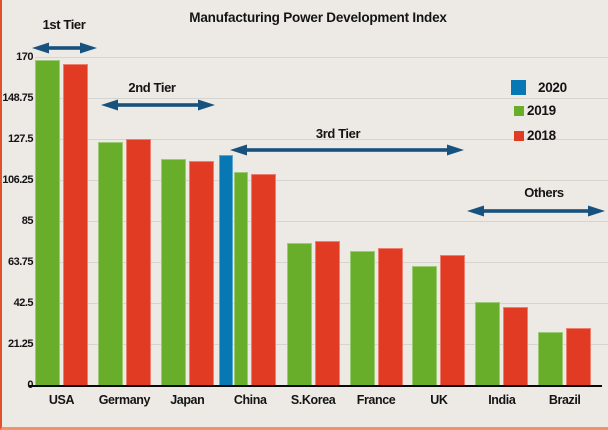  Describe the element at coordinates (61, 400) in the screenshot. I see `x-category-label: USA` at that location.